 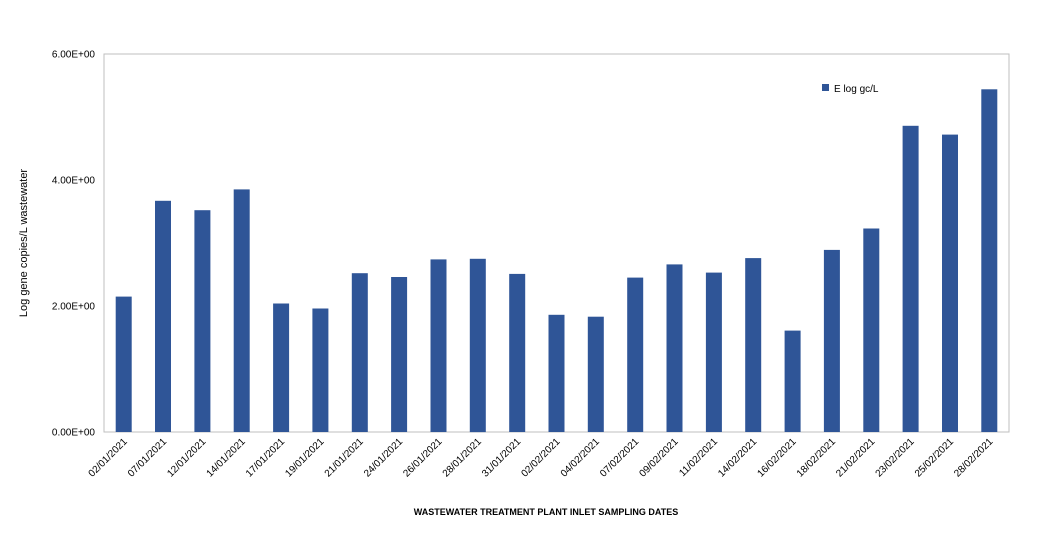 I want to click on x-tick-label: 23/02/2021, so click(x=895, y=457).